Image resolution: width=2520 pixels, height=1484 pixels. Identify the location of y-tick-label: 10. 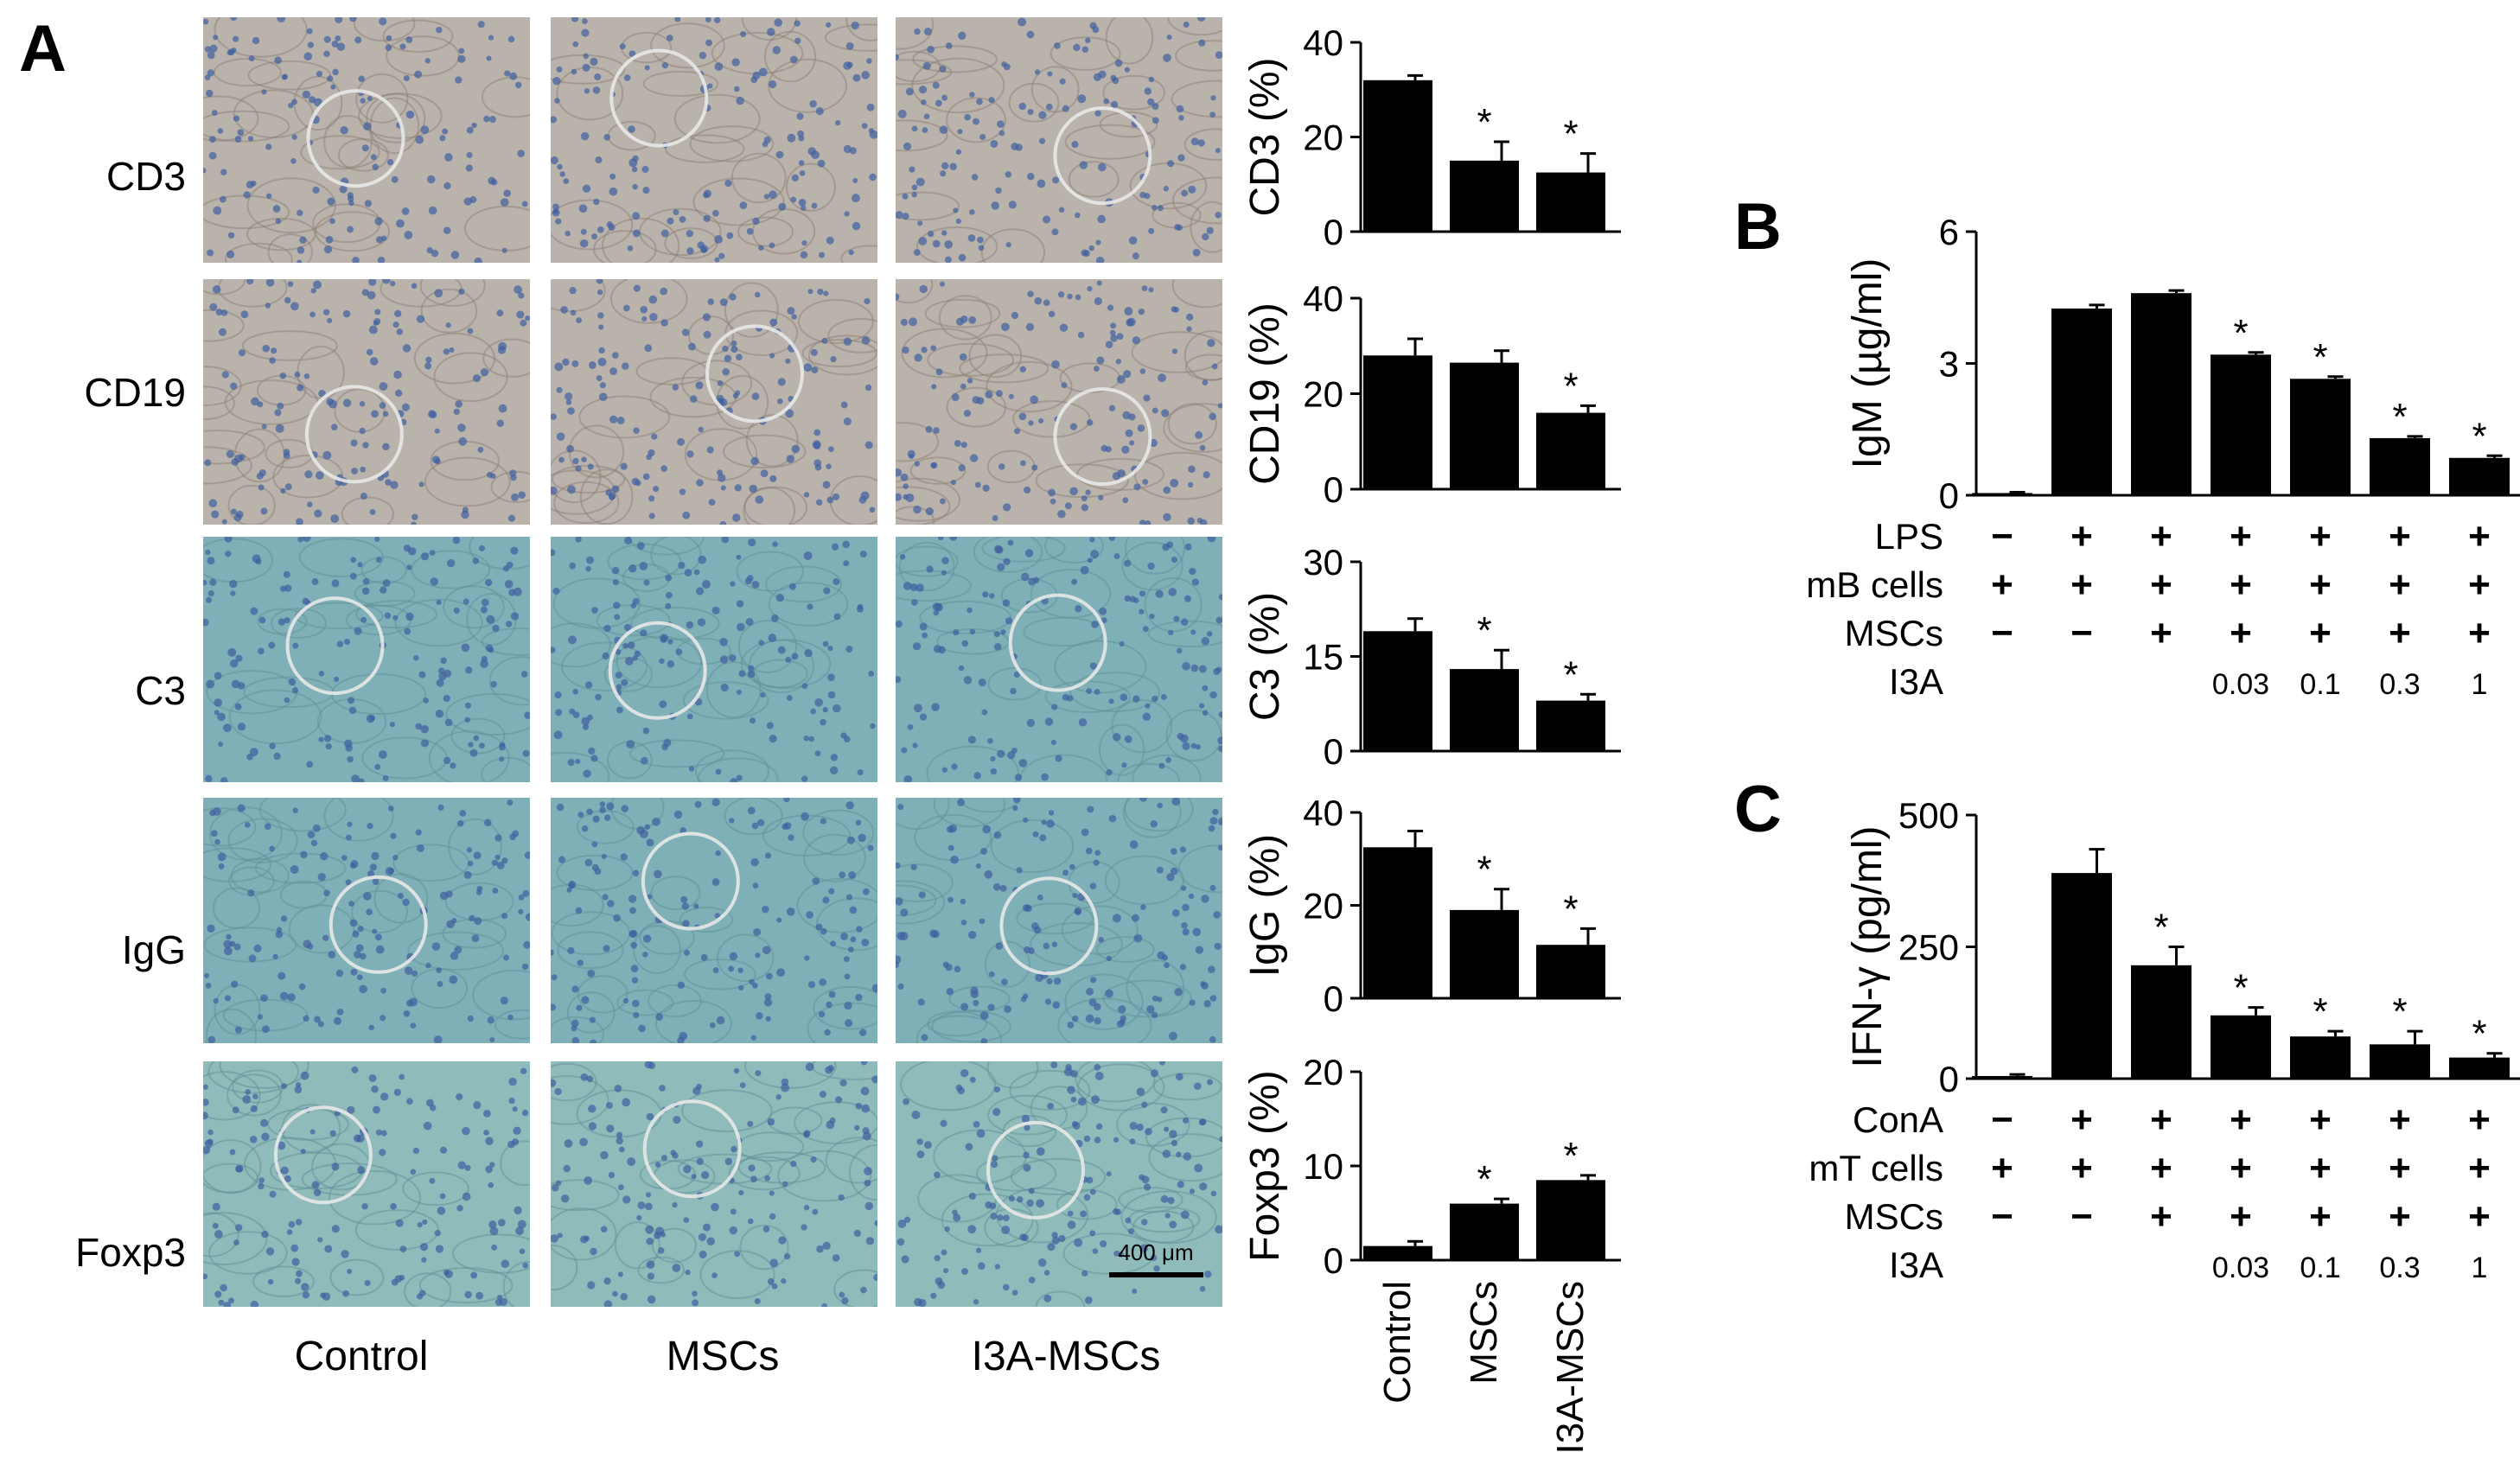
(1323, 1166).